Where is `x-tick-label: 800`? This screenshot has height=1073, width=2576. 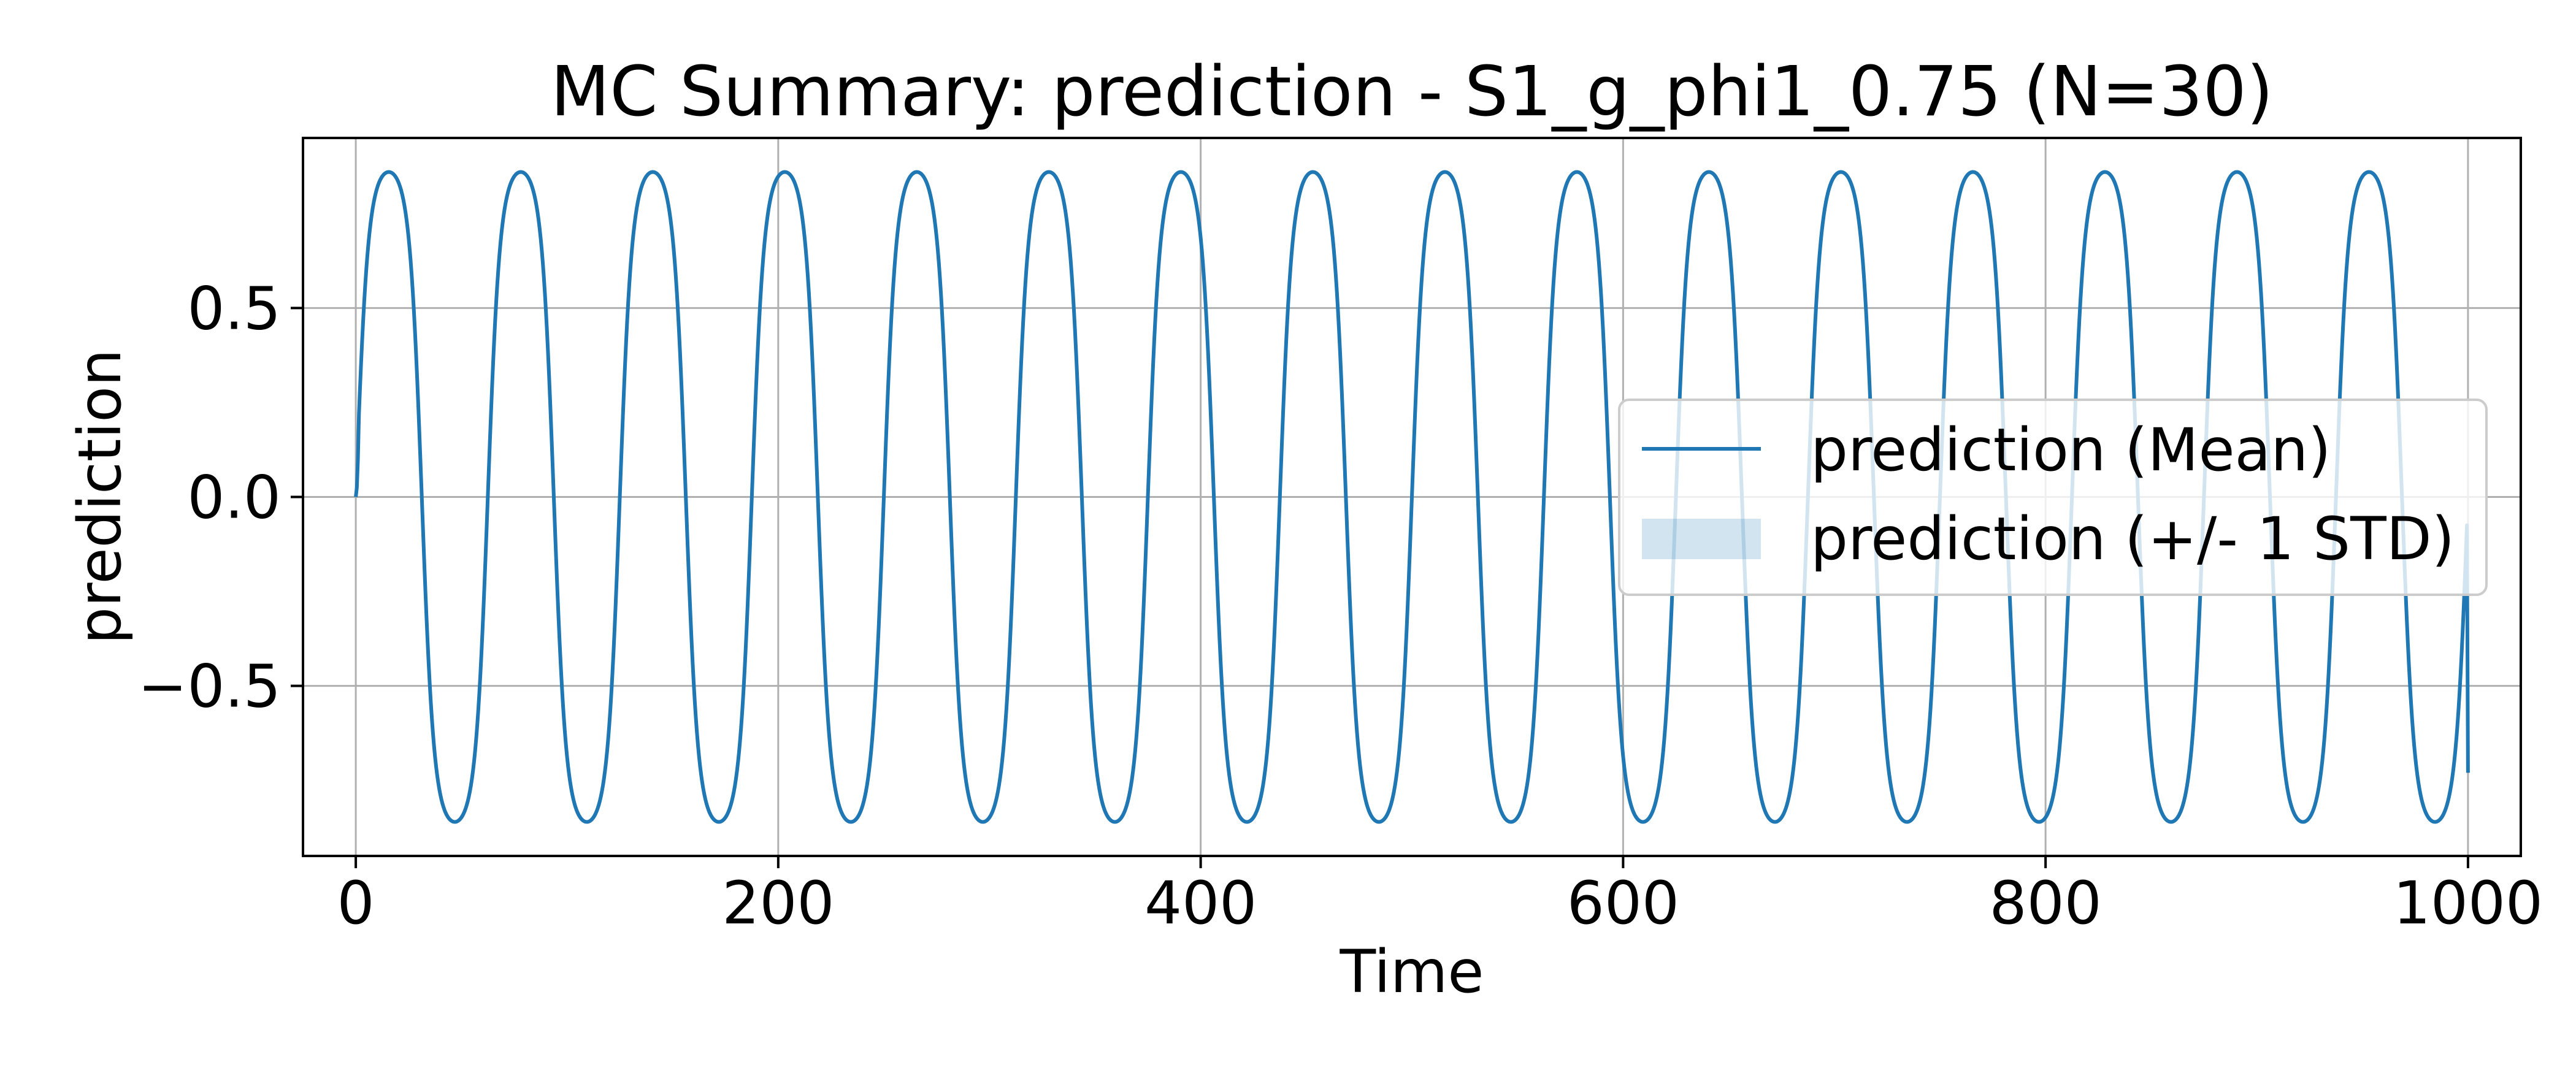
x-tick-label: 800 is located at coordinates (2046, 903).